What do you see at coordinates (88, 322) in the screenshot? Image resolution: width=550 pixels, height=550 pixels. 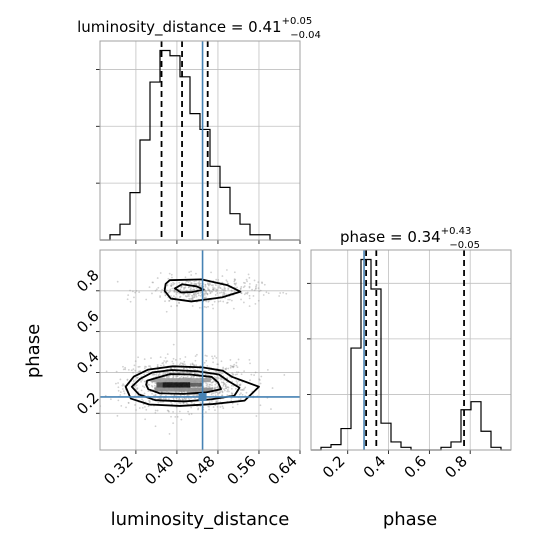 I see `ytick-label-2: 0.6` at bounding box center [88, 322].